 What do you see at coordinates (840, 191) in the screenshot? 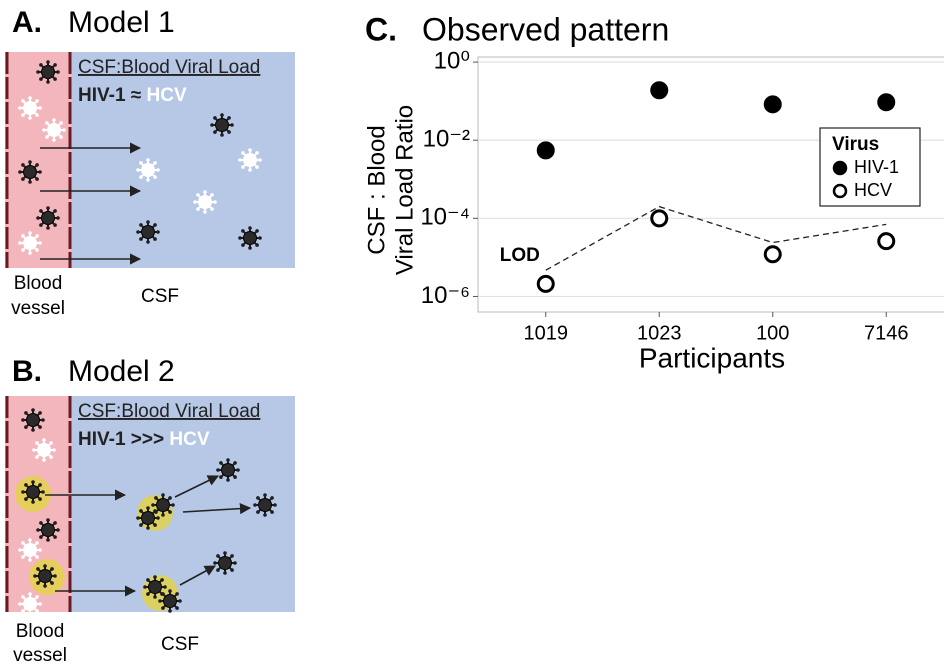
I see `legend-marker` at bounding box center [840, 191].